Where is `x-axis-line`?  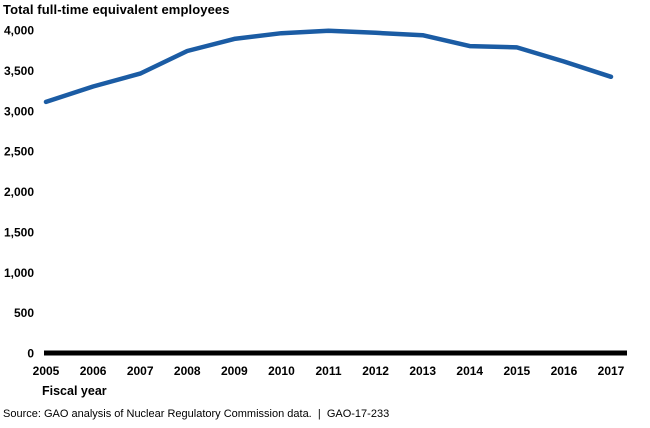 x-axis-line is located at coordinates (335, 353).